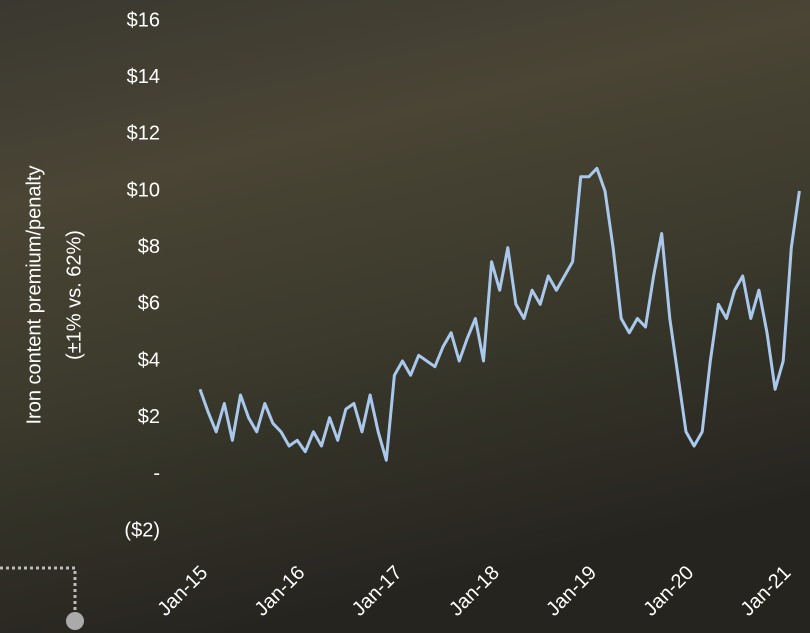 Image resolution: width=810 pixels, height=633 pixels. What do you see at coordinates (74, 295) in the screenshot?
I see `y-axis-label: (±1% vs. 62%)` at bounding box center [74, 295].